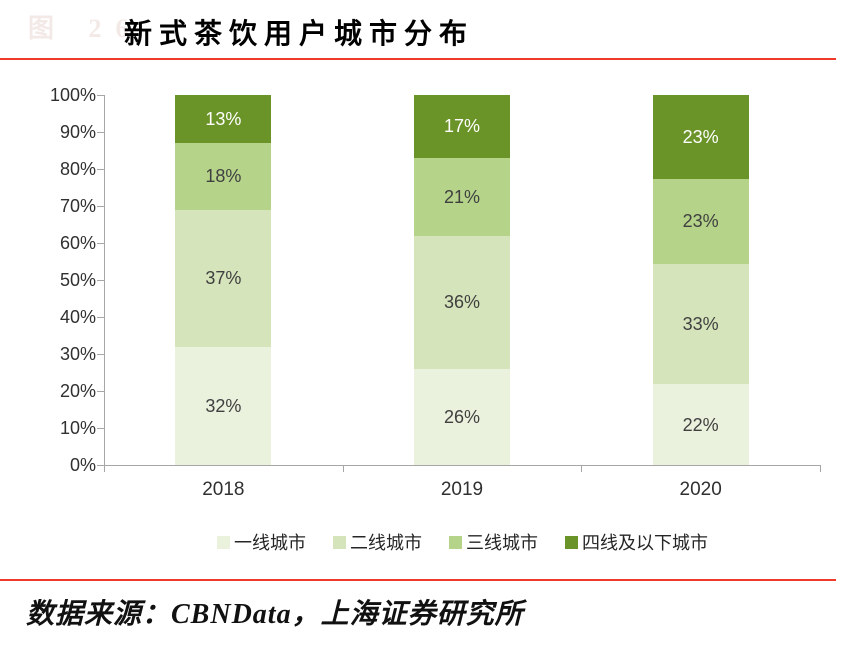 This screenshot has height=652, width=852. I want to click on bar-segment-label: 33%, so click(700, 323).